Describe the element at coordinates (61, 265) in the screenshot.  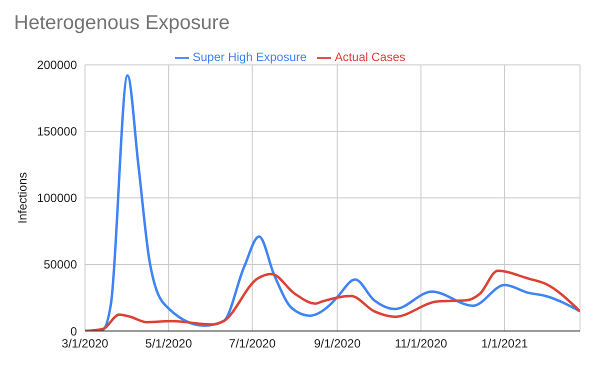
I see `y-tick-label: 50000` at that location.